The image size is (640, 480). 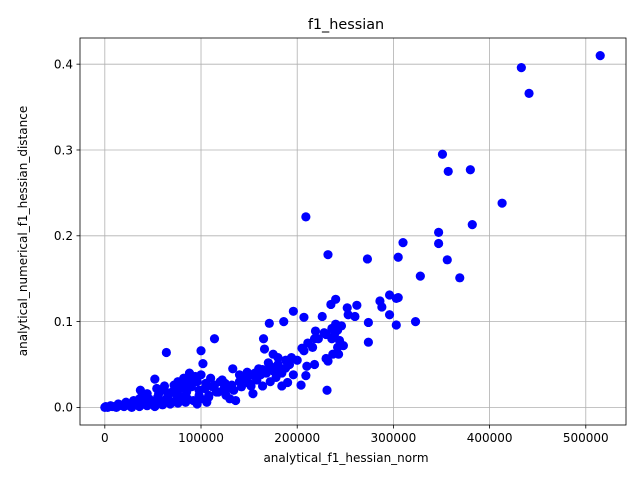 What do you see at coordinates (346, 25) in the screenshot?
I see `chart-title: f1_hessian` at bounding box center [346, 25].